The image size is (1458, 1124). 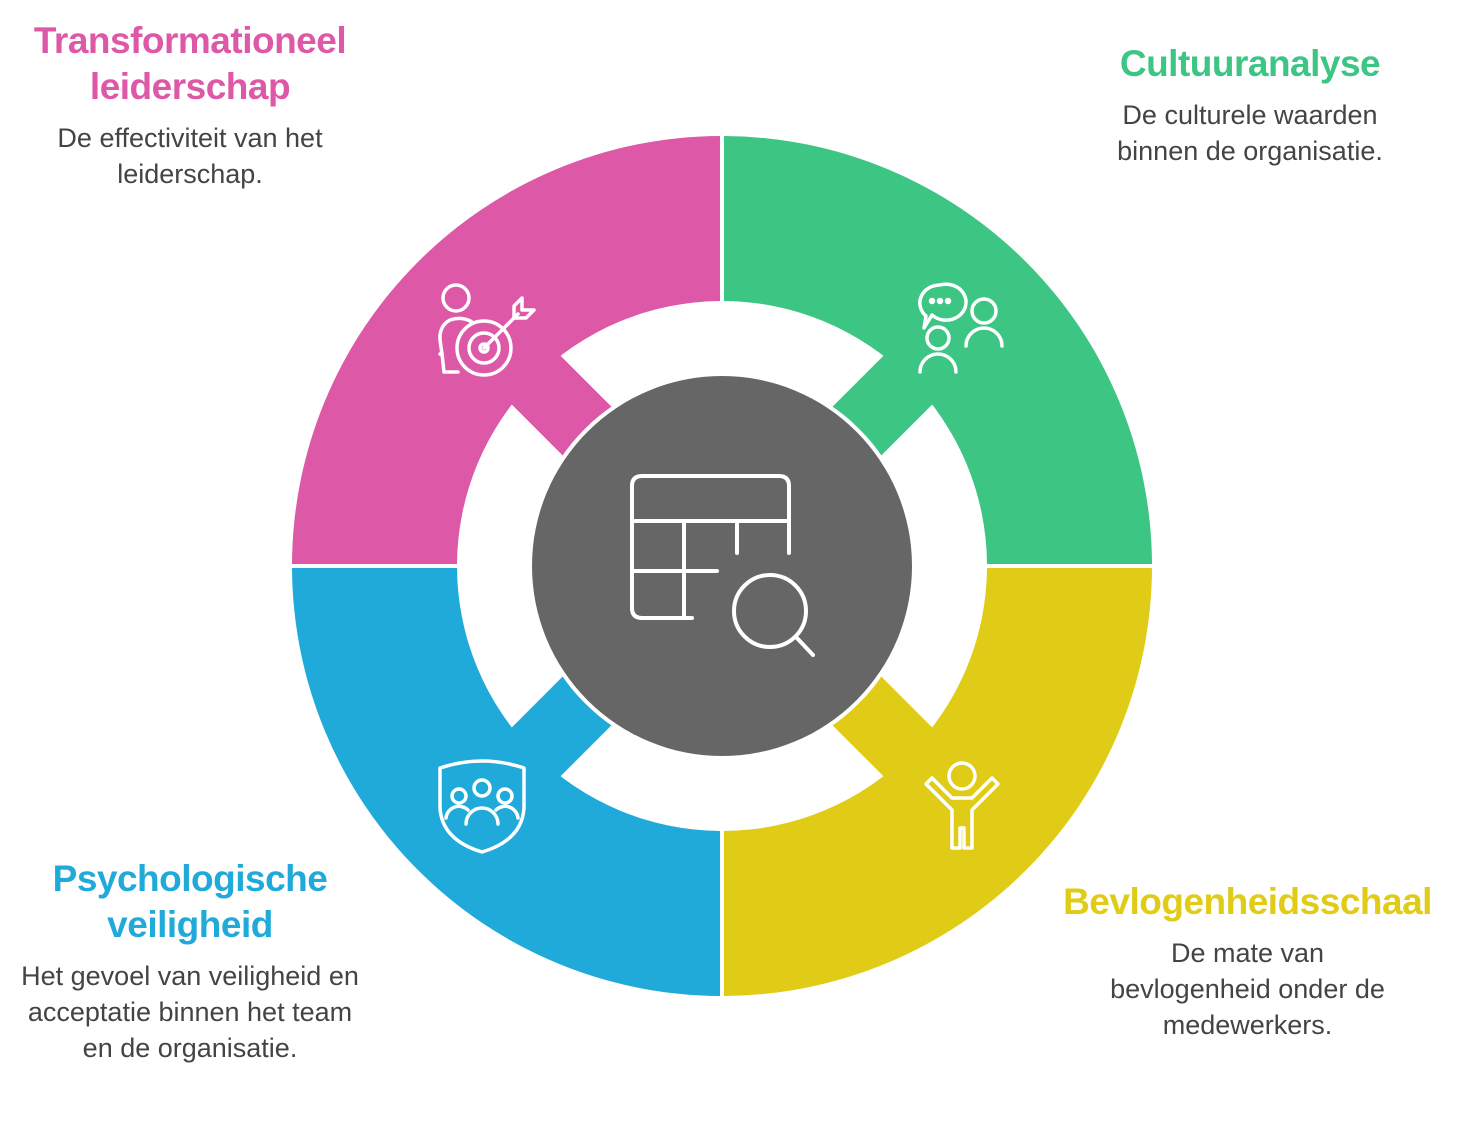 What do you see at coordinates (1247, 901) in the screenshot?
I see `section-title: Bevlogenheidsschaal` at bounding box center [1247, 901].